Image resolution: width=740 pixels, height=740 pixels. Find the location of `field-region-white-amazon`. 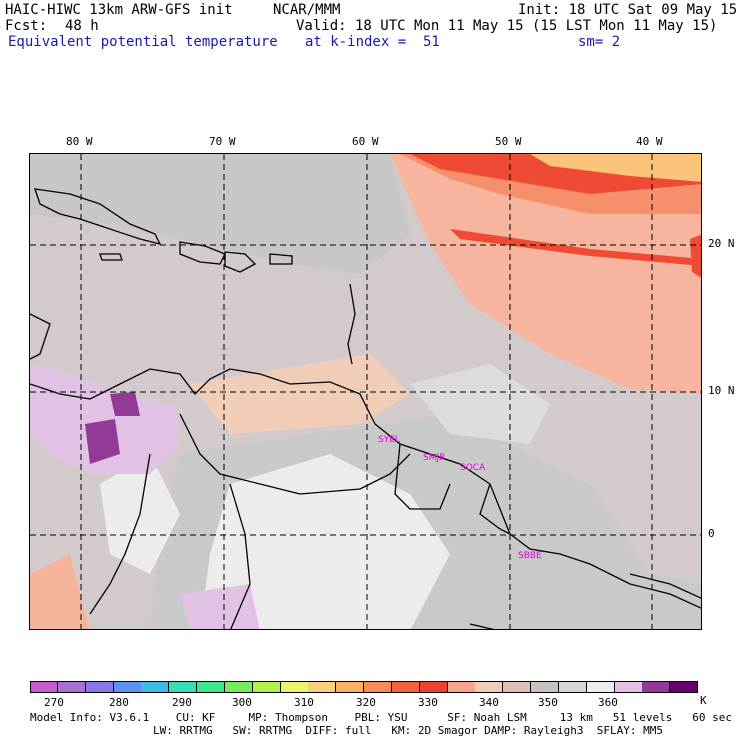

field-region-white-amazon is located at coordinates (325, 541).